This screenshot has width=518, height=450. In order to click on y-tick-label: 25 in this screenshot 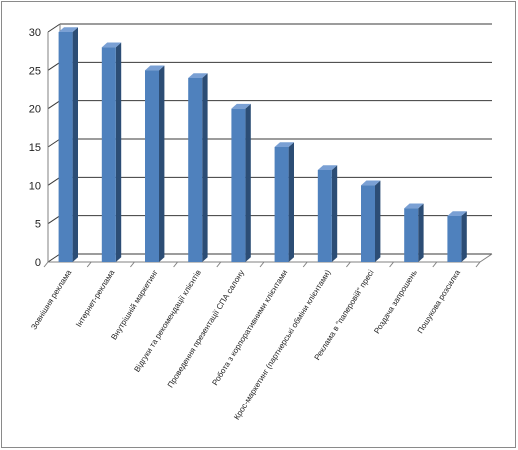, I will do `click(35, 71)`.